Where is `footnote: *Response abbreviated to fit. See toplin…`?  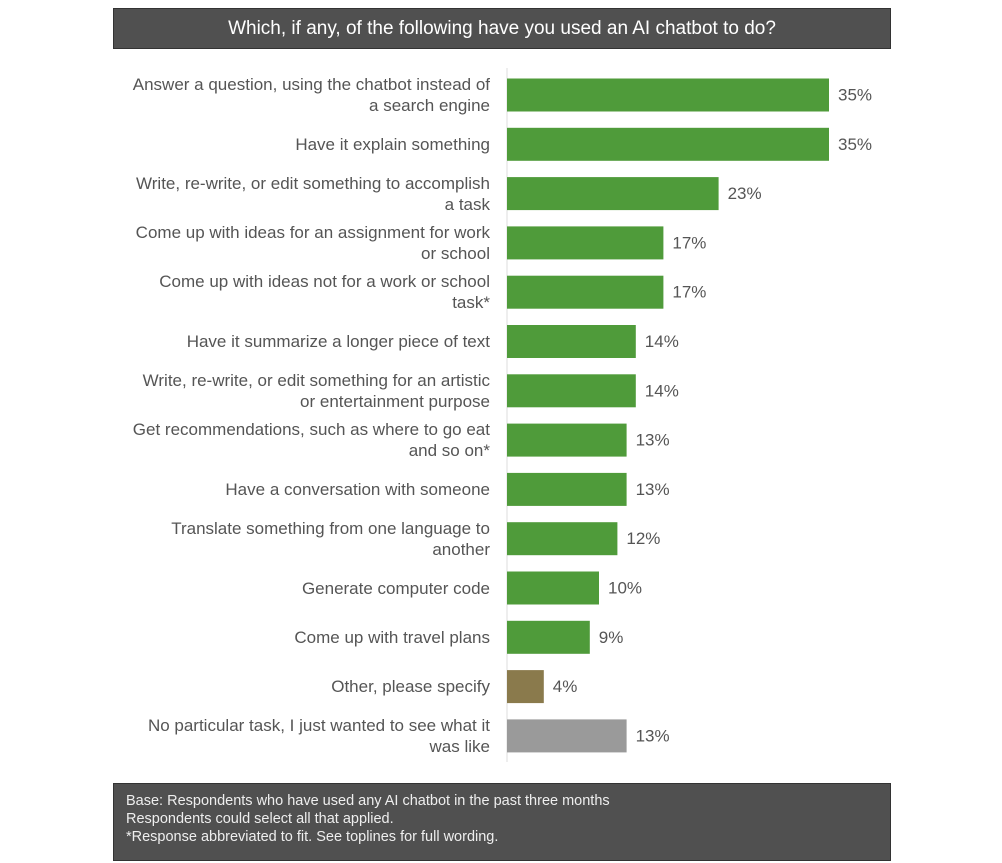
footnote: *Response abbreviated to fit. See toplin… is located at coordinates (312, 837).